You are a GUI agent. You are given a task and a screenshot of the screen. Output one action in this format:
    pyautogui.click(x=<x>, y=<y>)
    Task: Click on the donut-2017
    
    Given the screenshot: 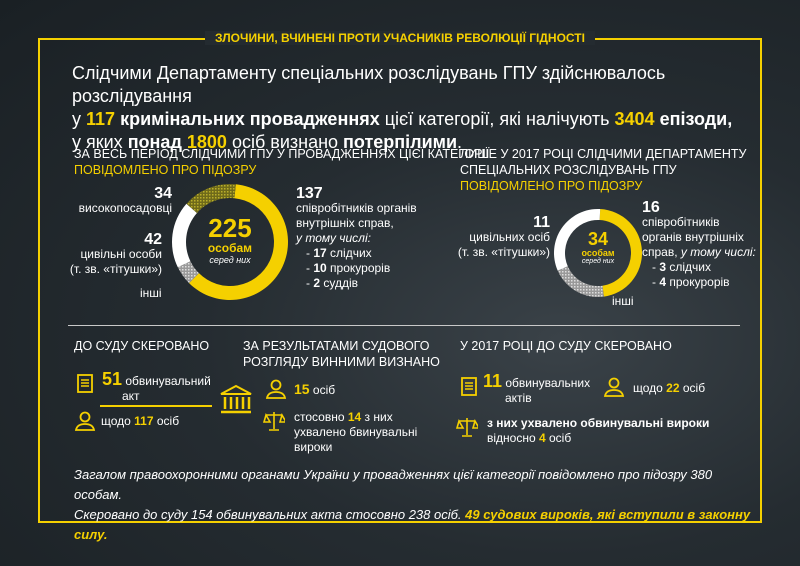 What is the action you would take?
    pyautogui.click(x=598, y=252)
    